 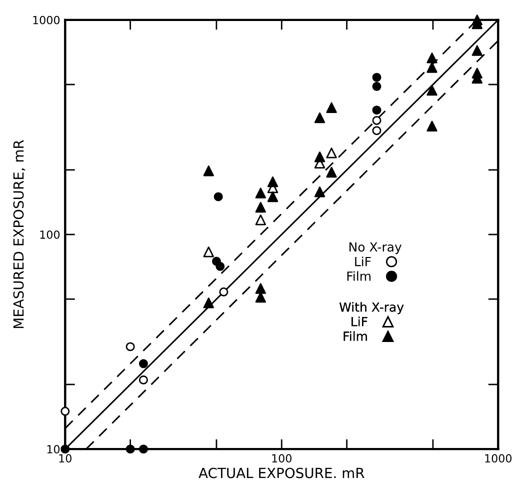 What do you see at coordinates (375, 248) in the screenshot?
I see `annotation: No X-ray` at bounding box center [375, 248].